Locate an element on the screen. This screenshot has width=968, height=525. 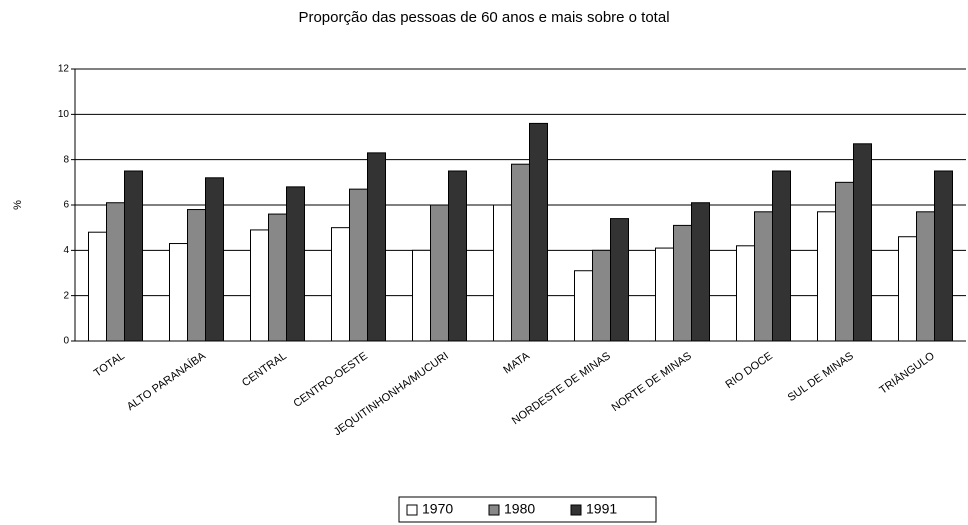
x-tick-label: TRIÂNGULO is located at coordinates (907, 373).